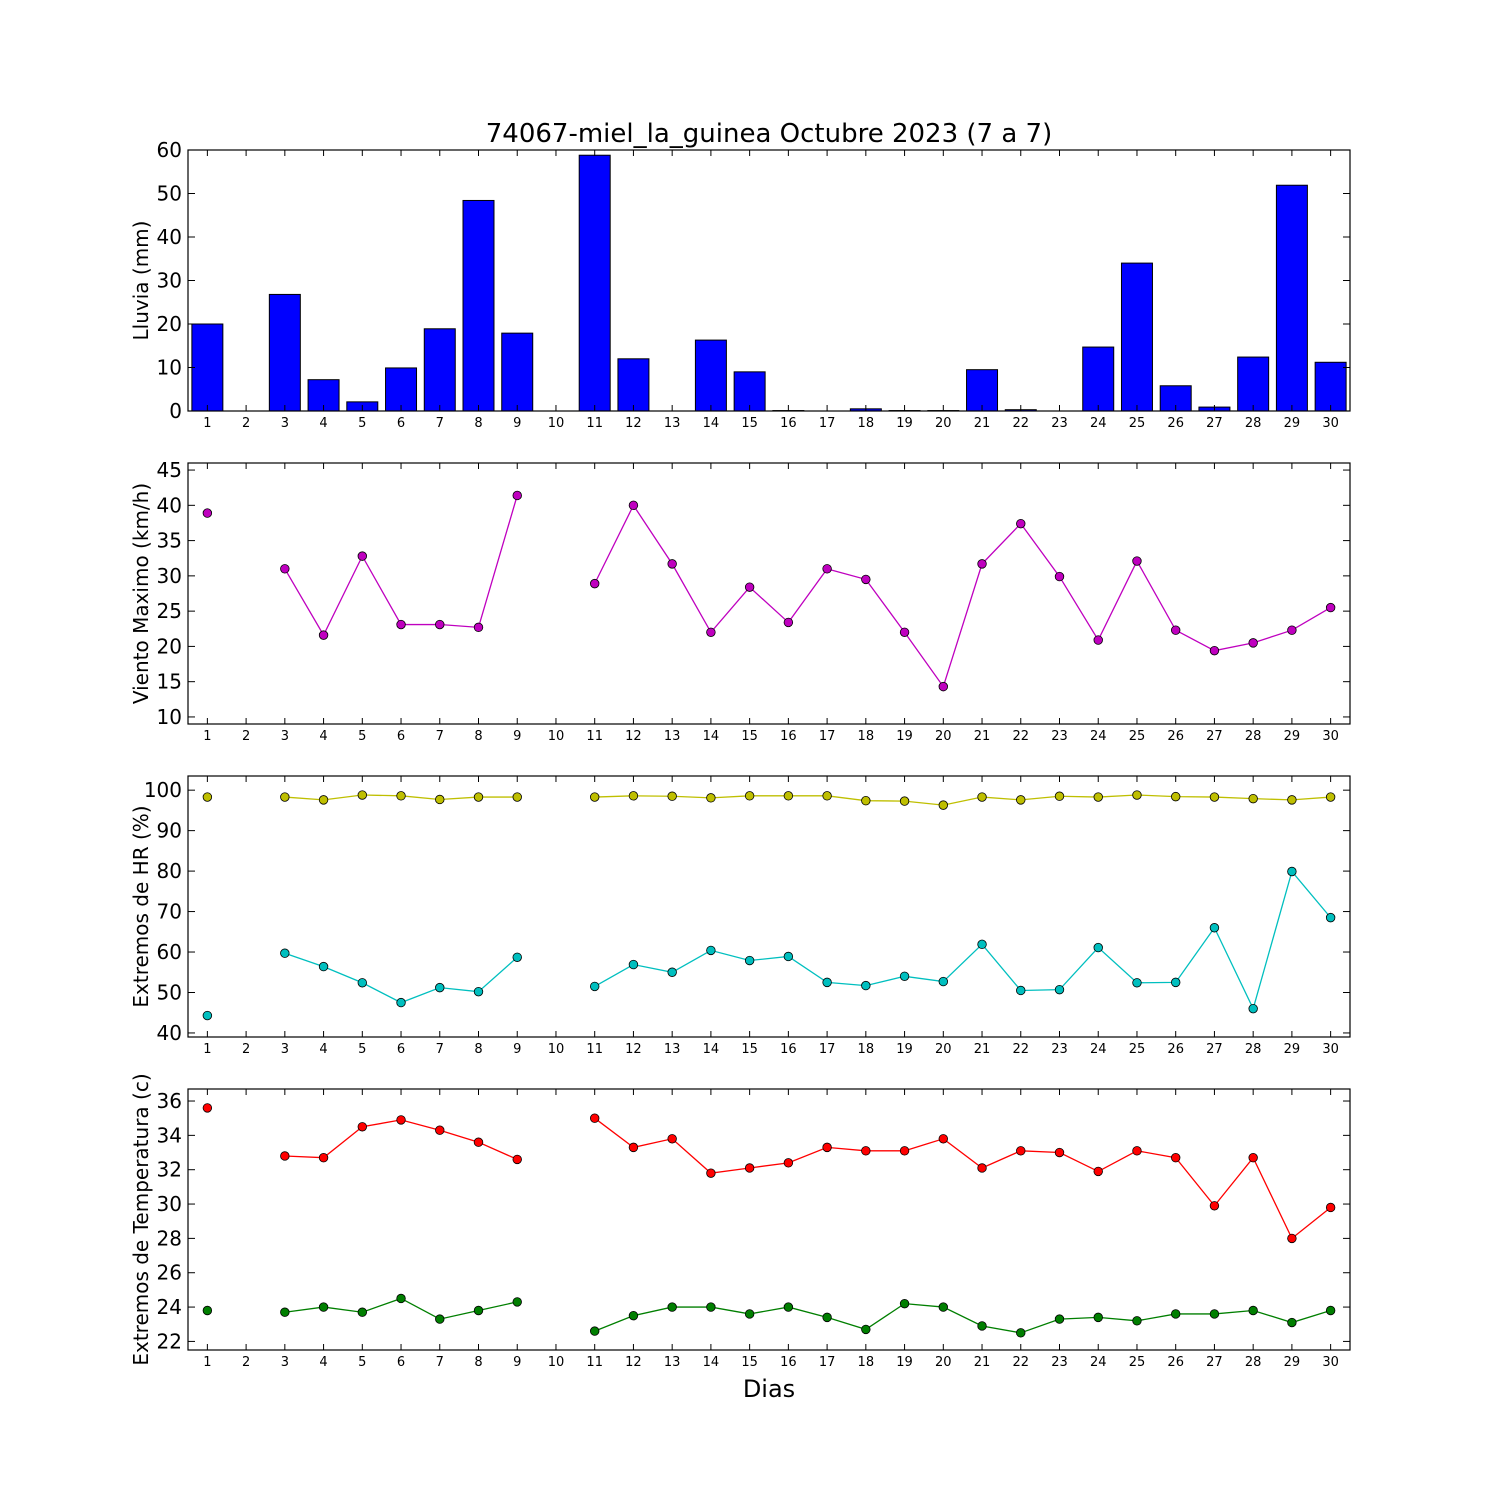  I want to click on x-tick-label: 6, so click(401, 1049).